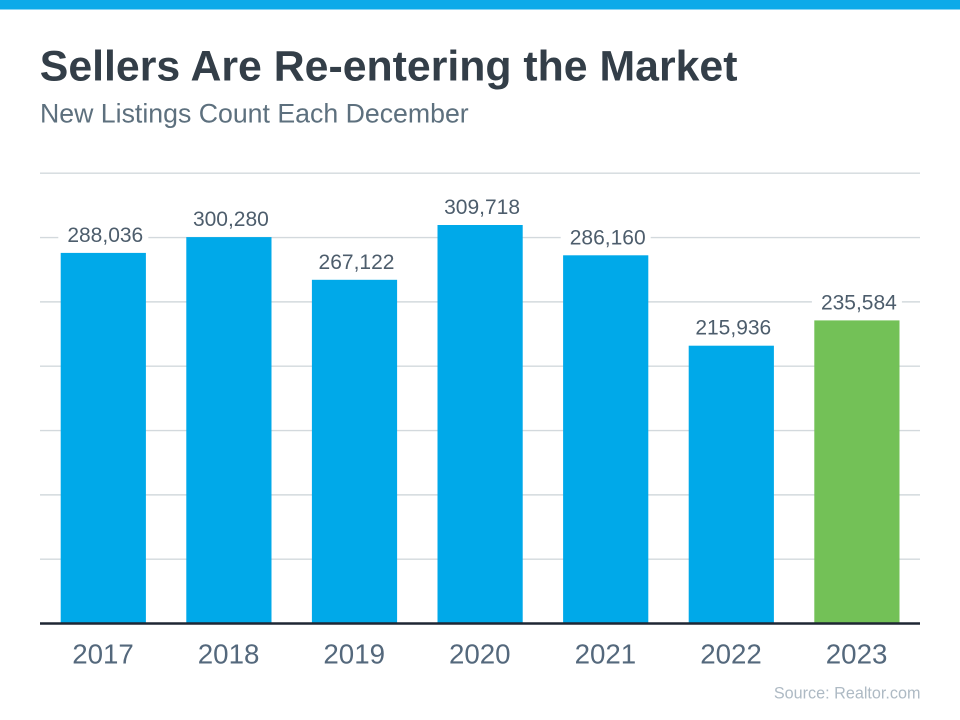 The width and height of the screenshot is (960, 720). Describe the element at coordinates (608, 237) in the screenshot. I see `svg-text: 286,160` at that location.